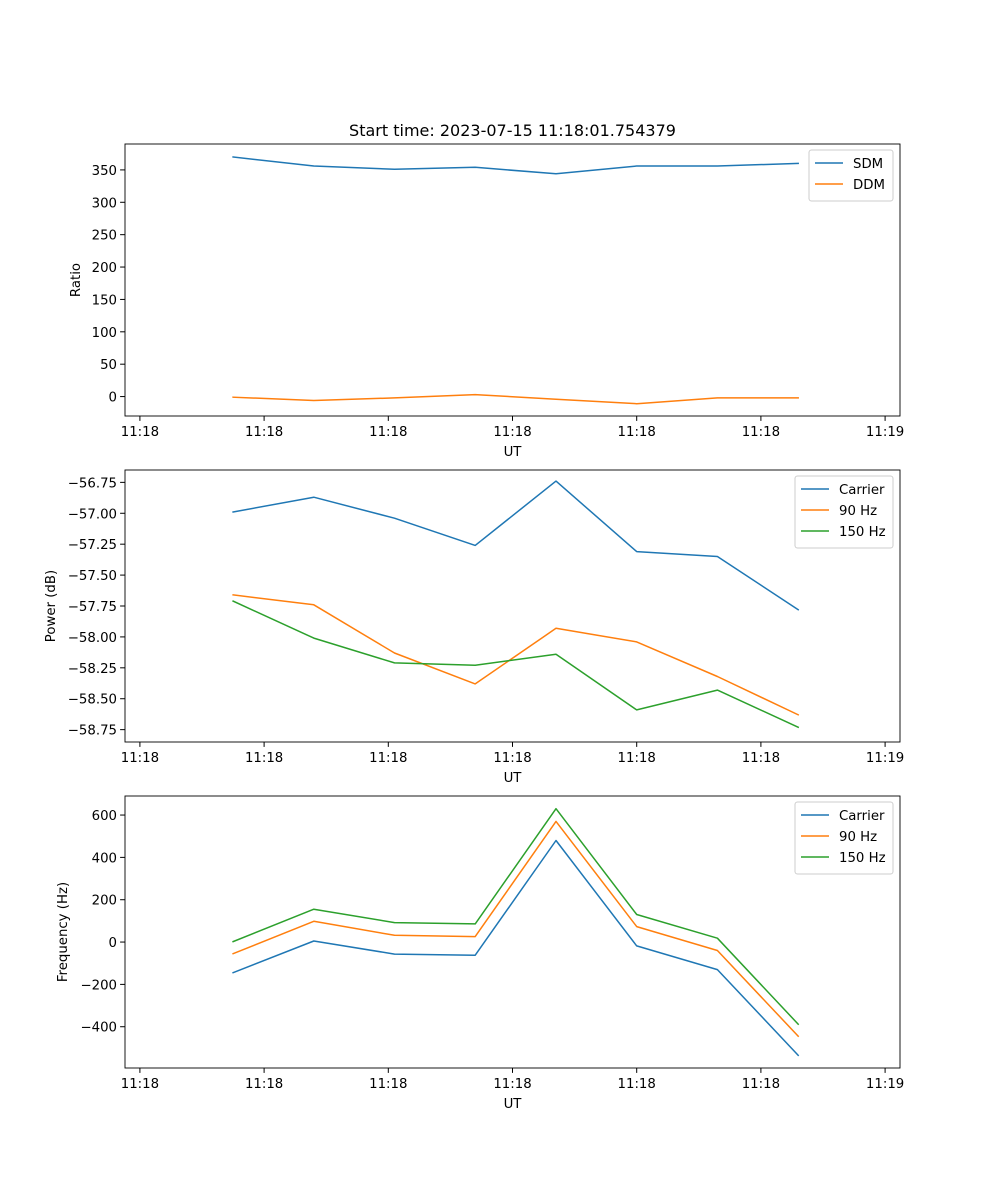  Describe the element at coordinates (92, 483) in the screenshot. I see `y-tick-label: −56.75` at that location.